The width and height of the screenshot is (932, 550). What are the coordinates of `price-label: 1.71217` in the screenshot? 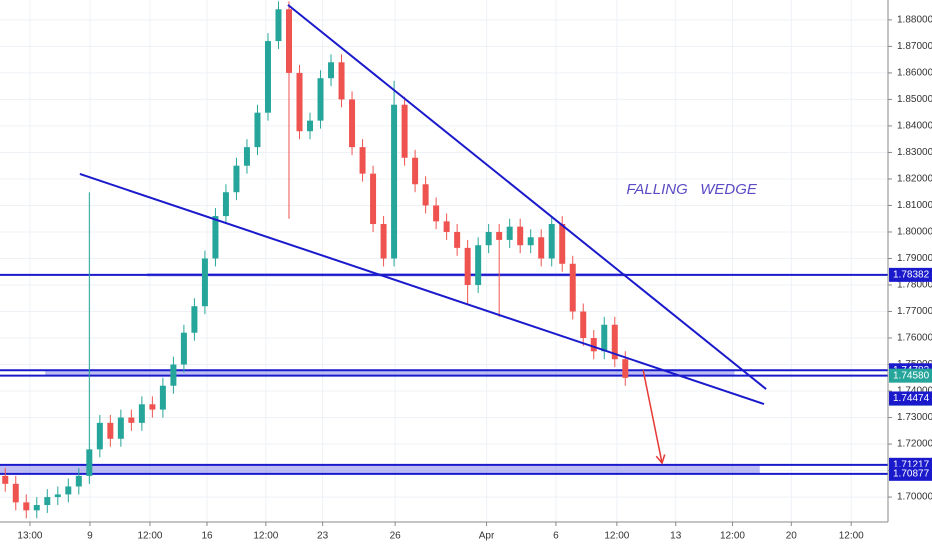 It's located at (911, 464).